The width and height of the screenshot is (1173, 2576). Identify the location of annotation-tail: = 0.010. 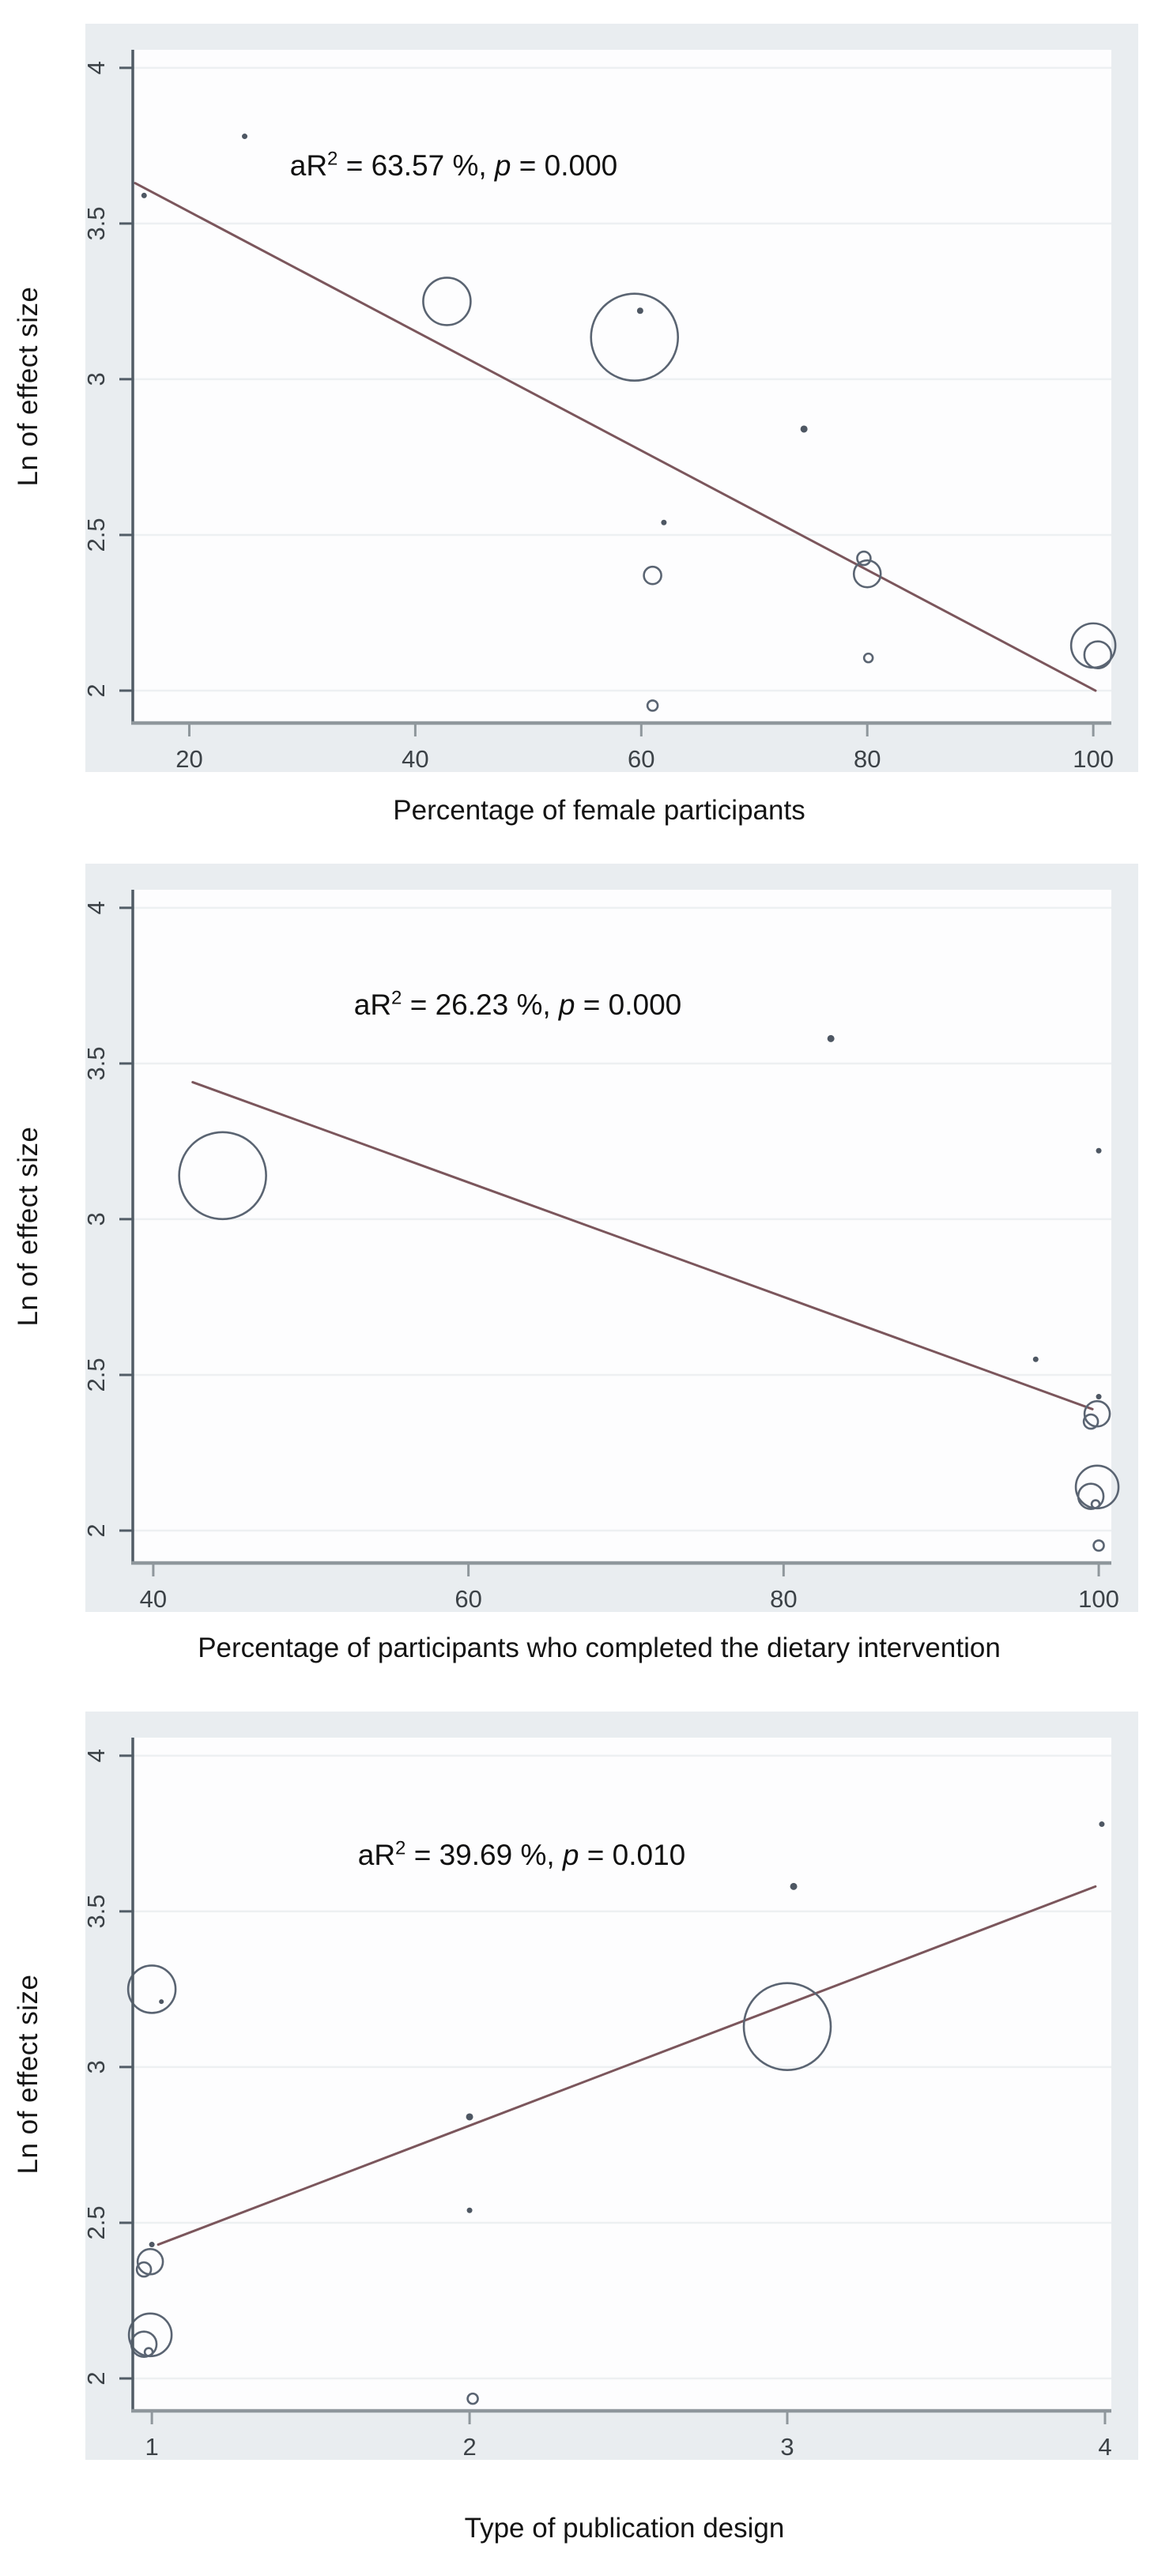
(632, 1855).